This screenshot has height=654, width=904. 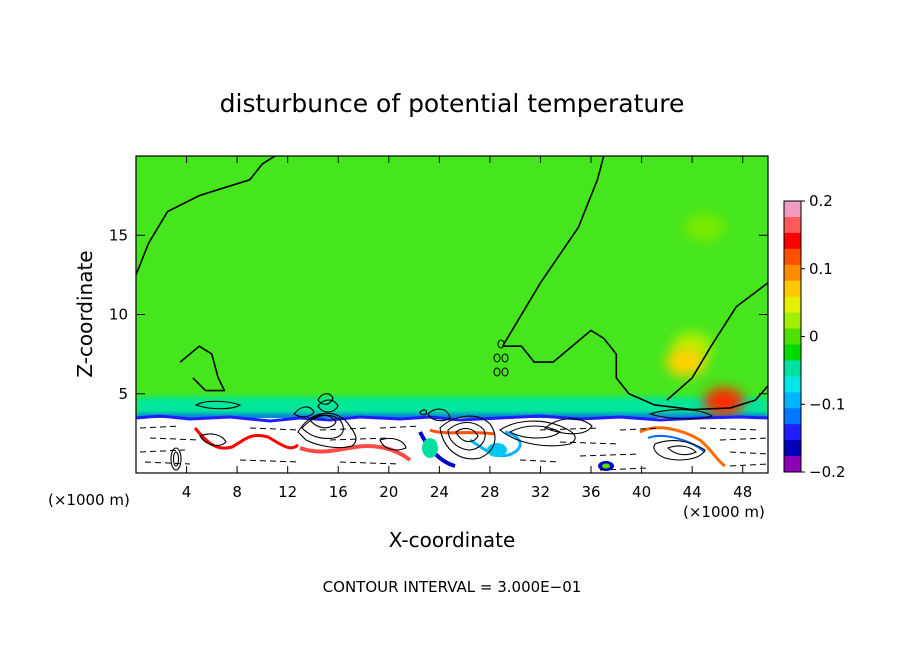 What do you see at coordinates (454, 410) in the screenshot?
I see `interface-contours` at bounding box center [454, 410].